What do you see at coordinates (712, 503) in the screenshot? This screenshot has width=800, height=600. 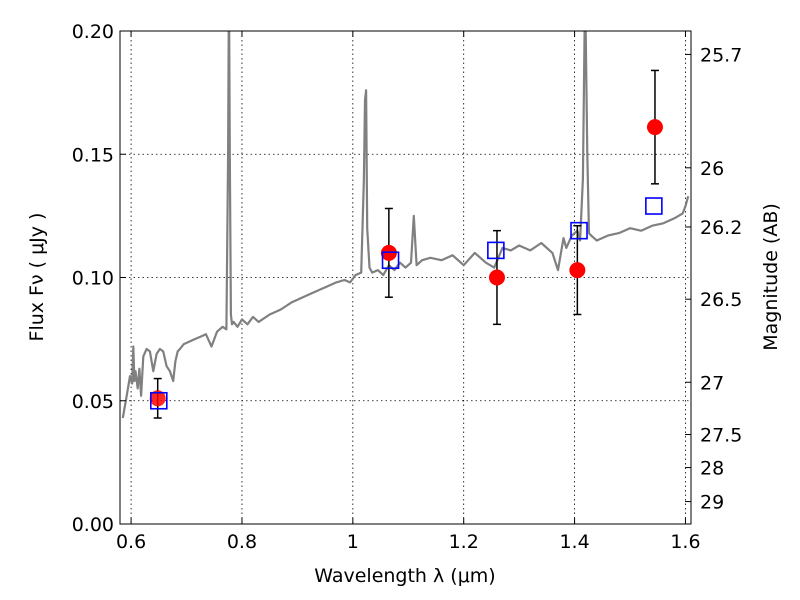 I see `right-tick-label: 29` at bounding box center [712, 503].